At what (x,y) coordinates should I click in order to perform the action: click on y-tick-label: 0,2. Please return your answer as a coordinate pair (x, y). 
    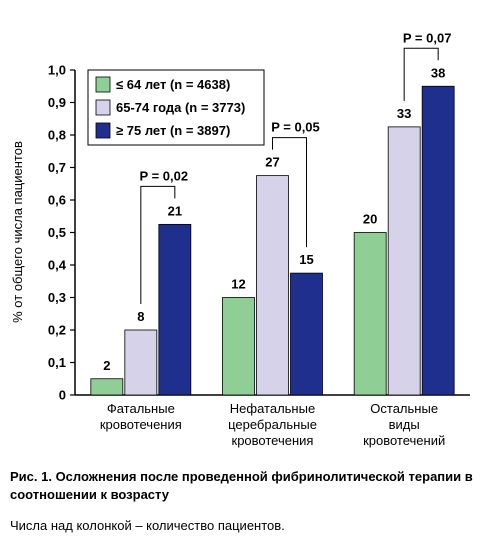
    Looking at the image, I should click on (57, 330).